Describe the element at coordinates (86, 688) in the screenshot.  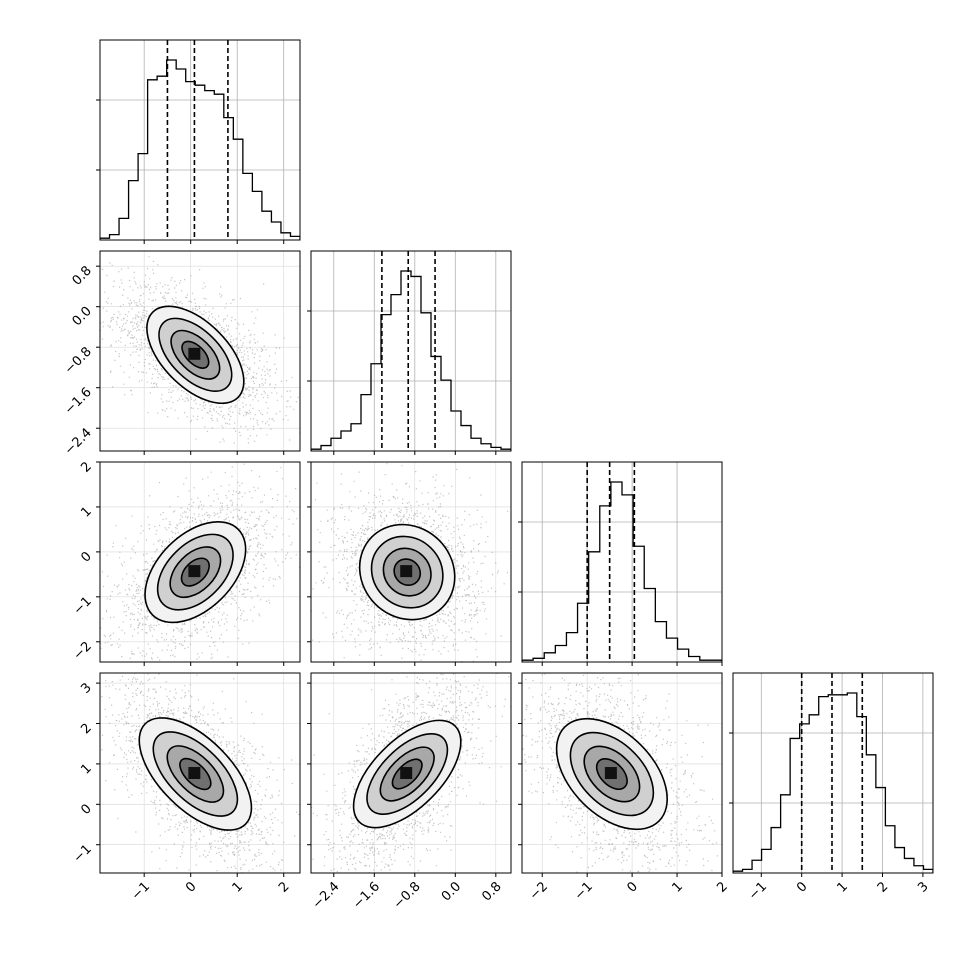
I see `y-tick-label: 3` at that location.